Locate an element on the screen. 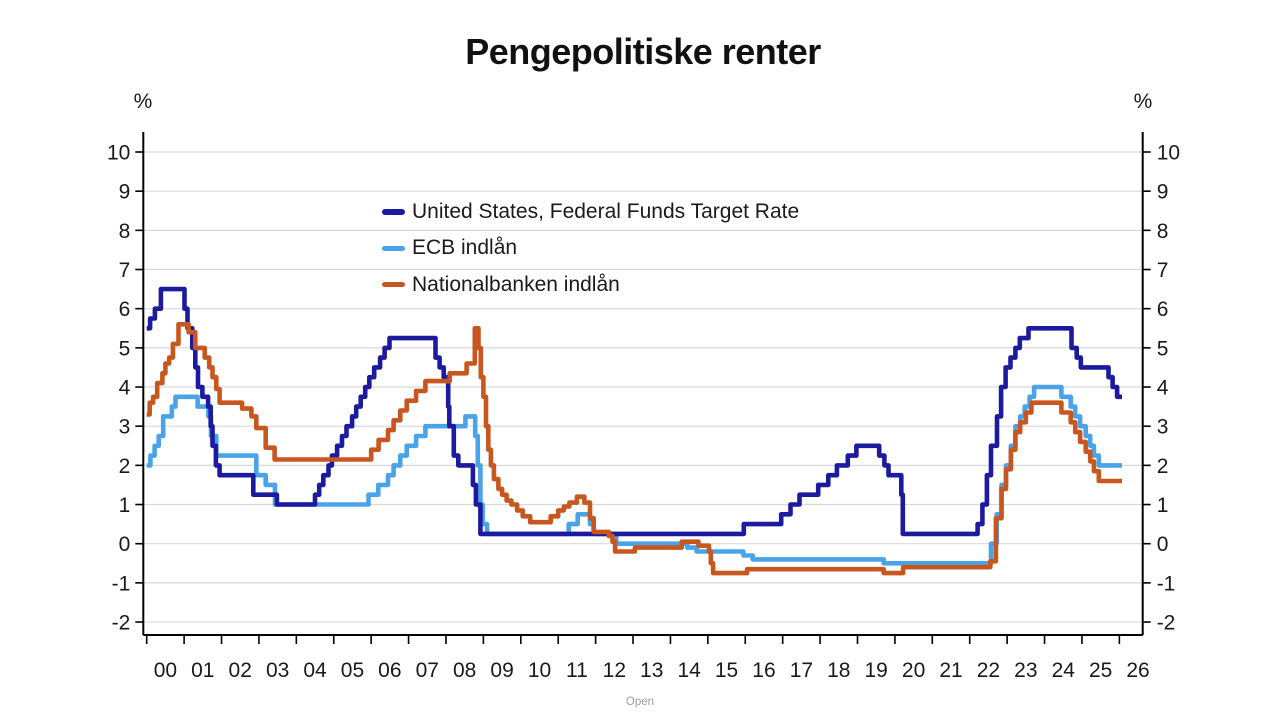  y-tick-label-right: 5 is located at coordinates (1163, 348).